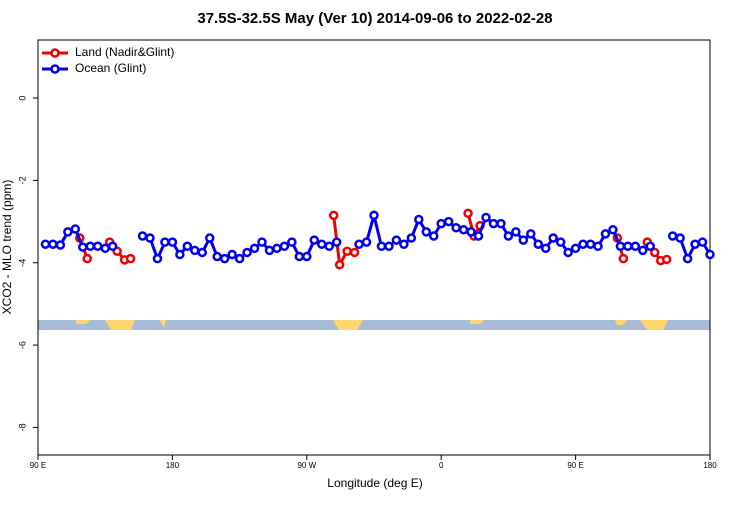 This screenshot has width=750, height=505. I want to click on y-tick-label: -6, so click(22, 345).